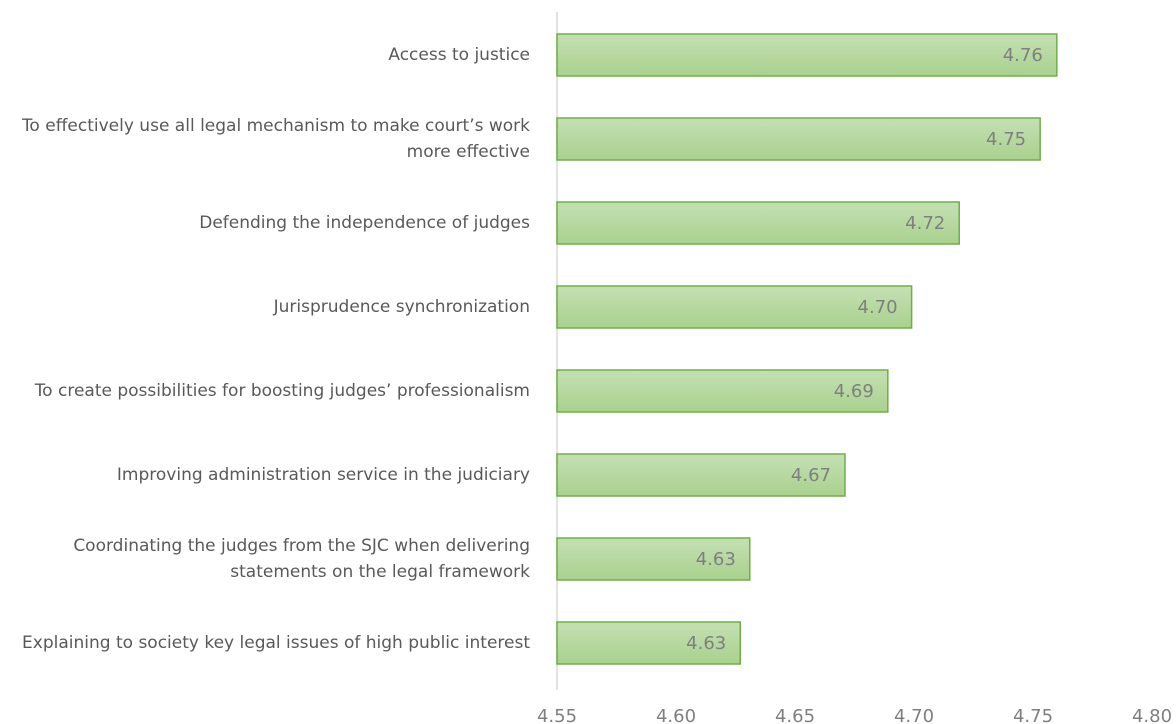  I want to click on value-label: 4.75, so click(1006, 139).